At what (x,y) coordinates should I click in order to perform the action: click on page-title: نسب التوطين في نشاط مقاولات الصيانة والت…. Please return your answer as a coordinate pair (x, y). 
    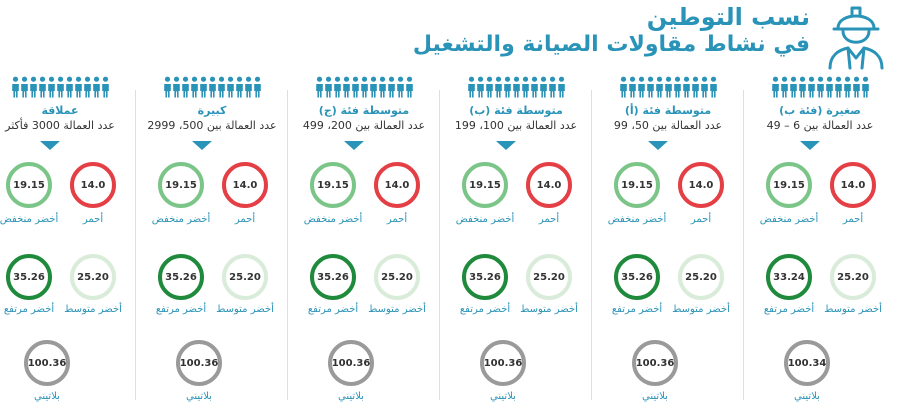
    Looking at the image, I should click on (611, 31).